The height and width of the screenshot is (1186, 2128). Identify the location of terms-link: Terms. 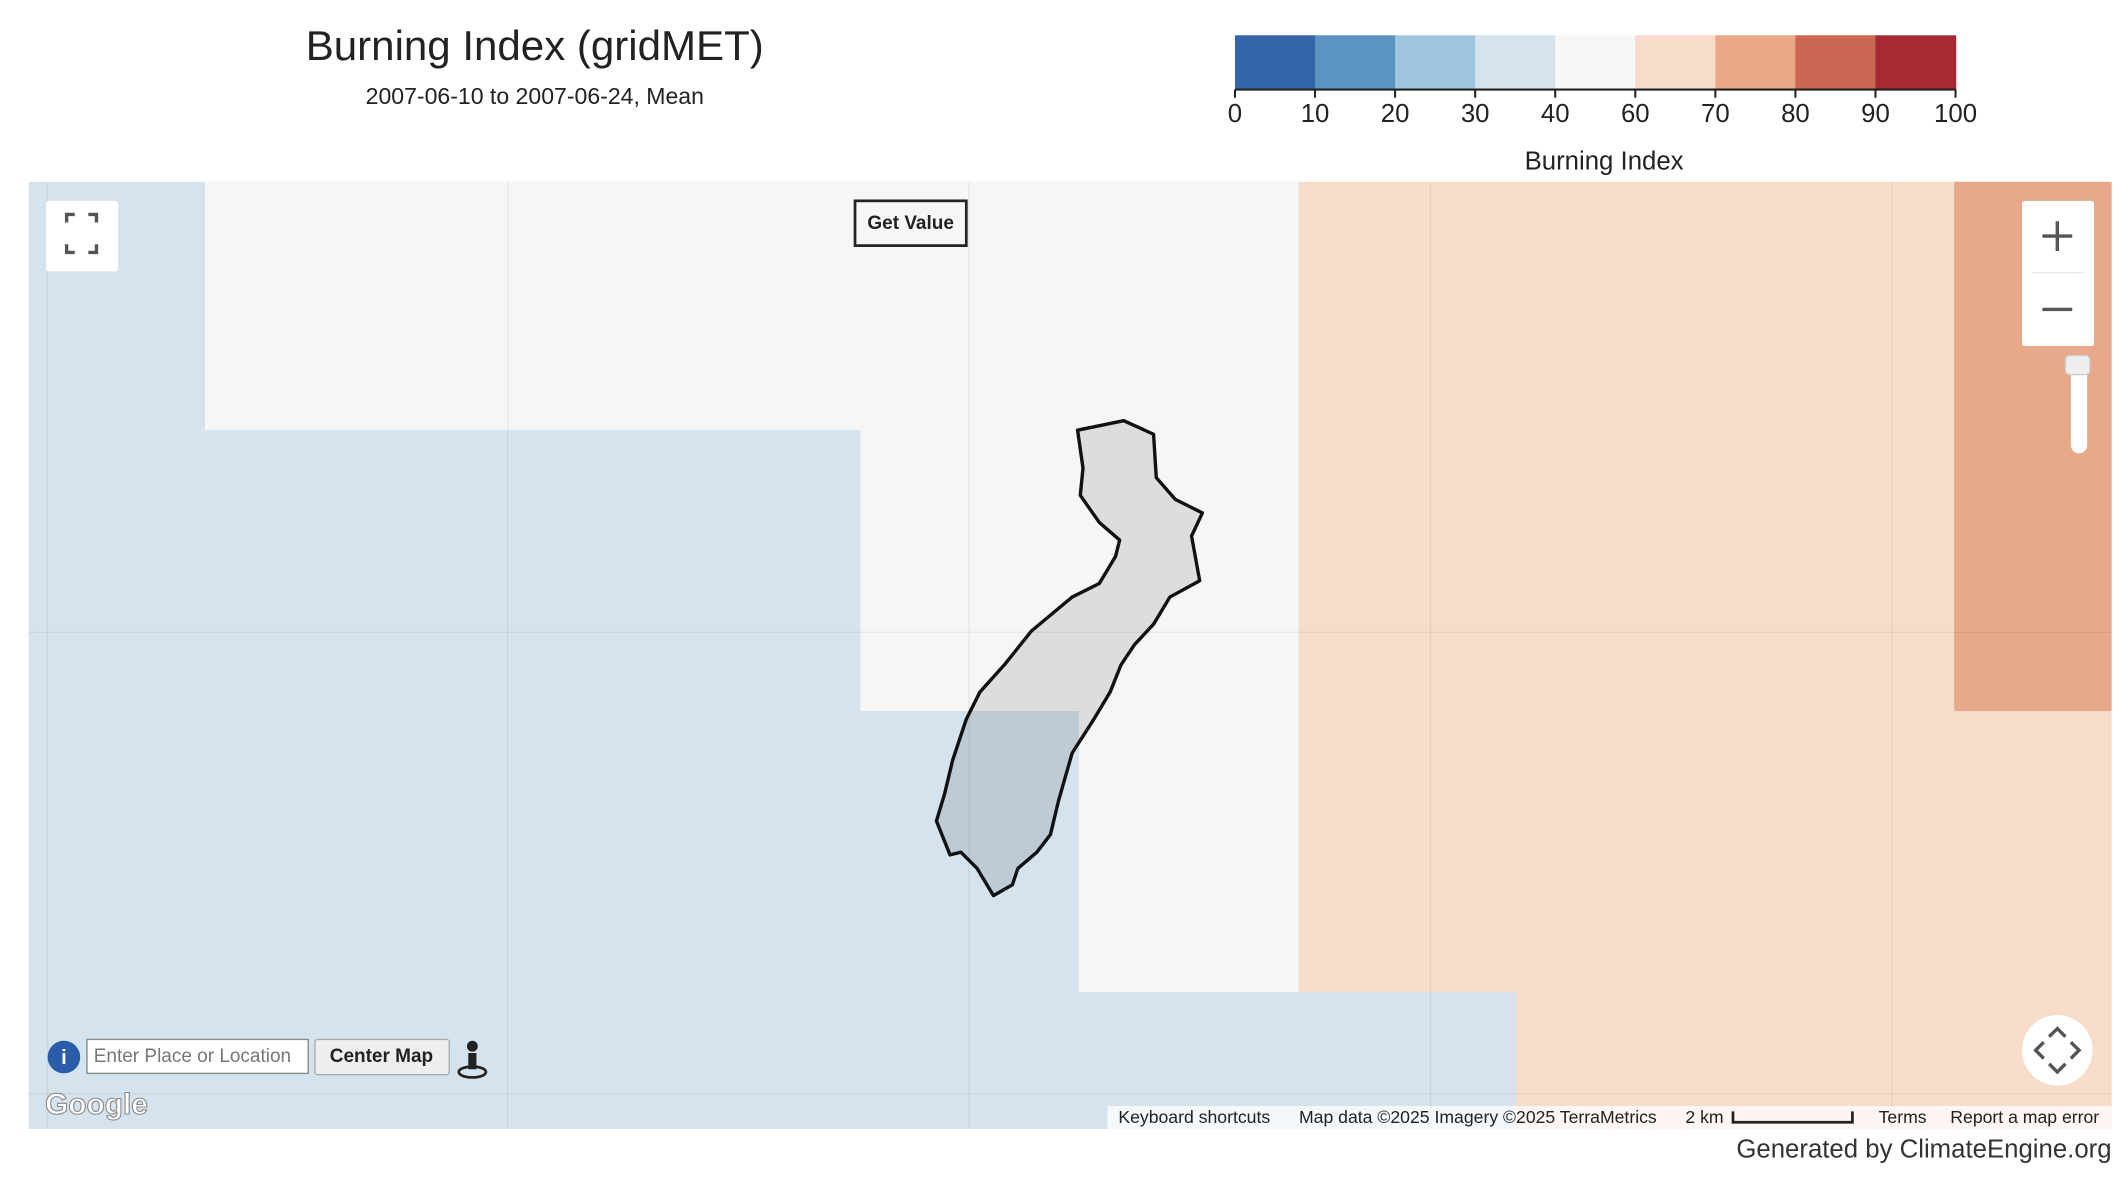
(1903, 1117).